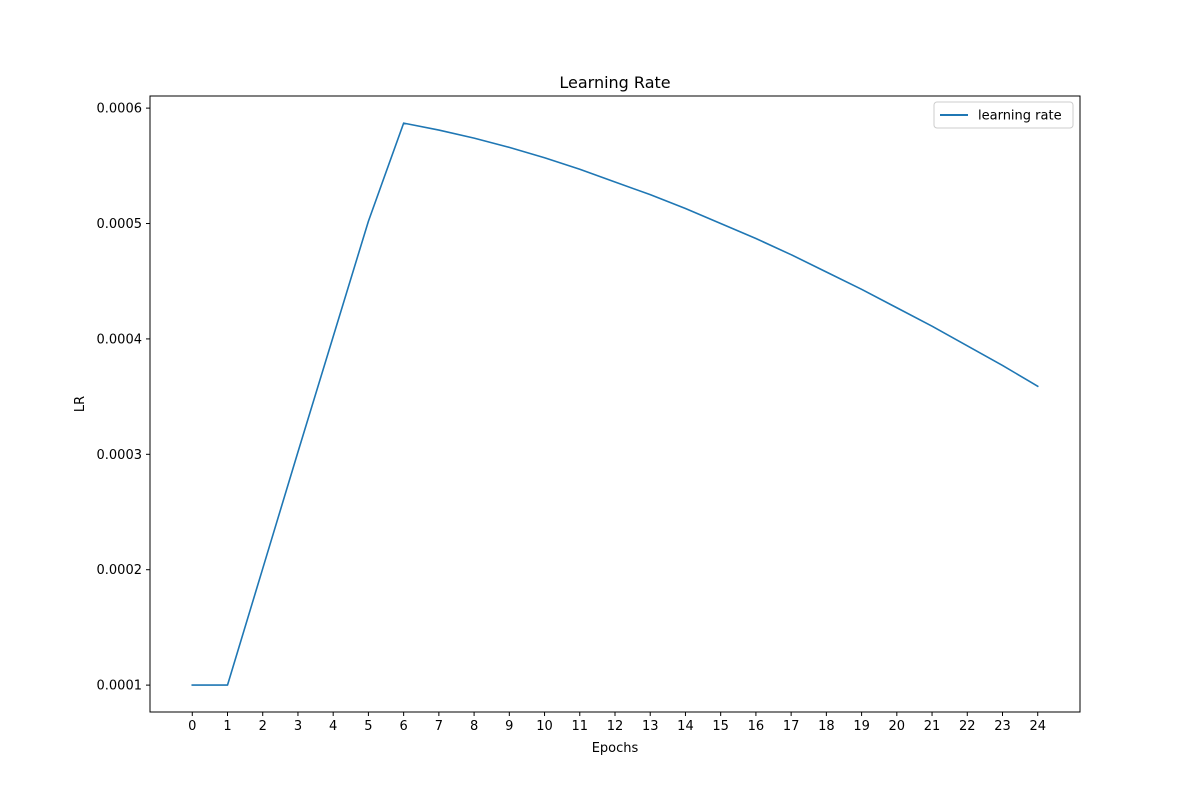 This screenshot has width=1200, height=800. Describe the element at coordinates (614, 82) in the screenshot. I see `chart-title: Learning Rate` at that location.